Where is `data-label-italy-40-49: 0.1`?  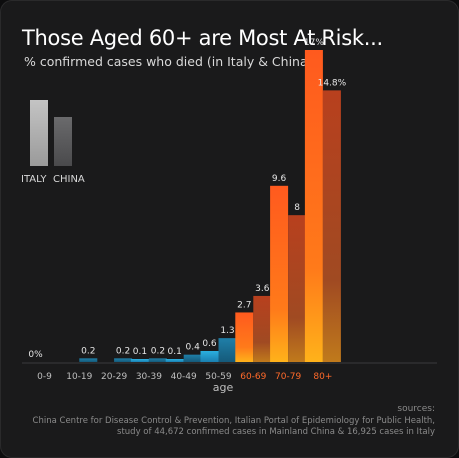
data-label-italy-40-49: 0.1 is located at coordinates (175, 352).